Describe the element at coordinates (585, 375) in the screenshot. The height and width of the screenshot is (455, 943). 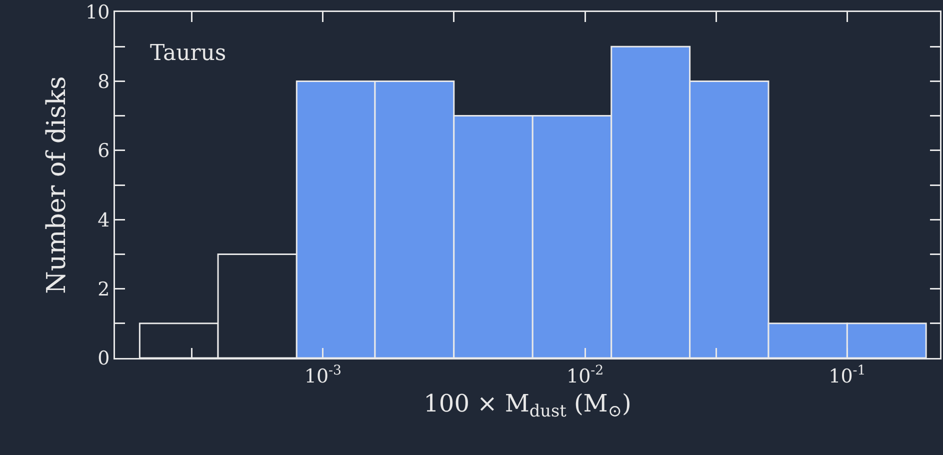
I see `x-tick-label: 10$^{-2}$` at that location.